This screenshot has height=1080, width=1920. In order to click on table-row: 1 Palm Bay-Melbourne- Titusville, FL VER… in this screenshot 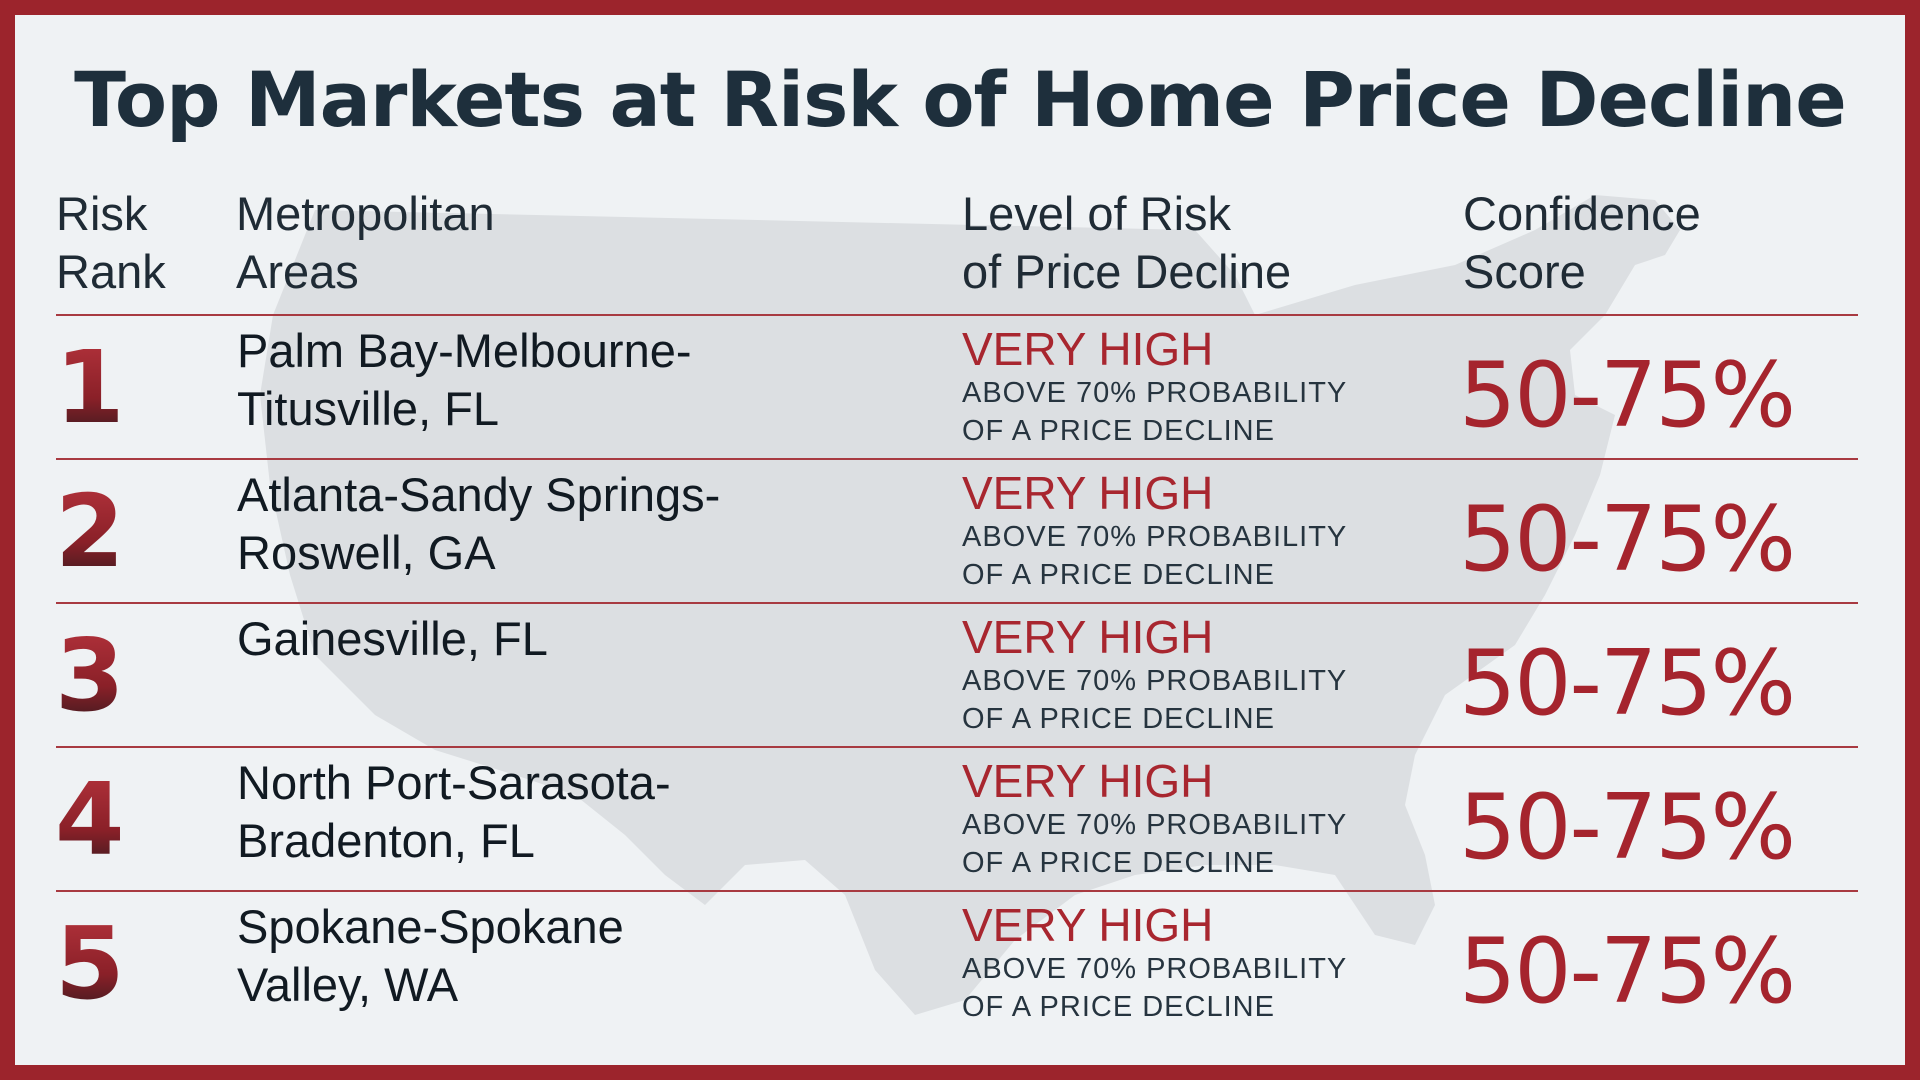, I will do `click(960, 388)`.